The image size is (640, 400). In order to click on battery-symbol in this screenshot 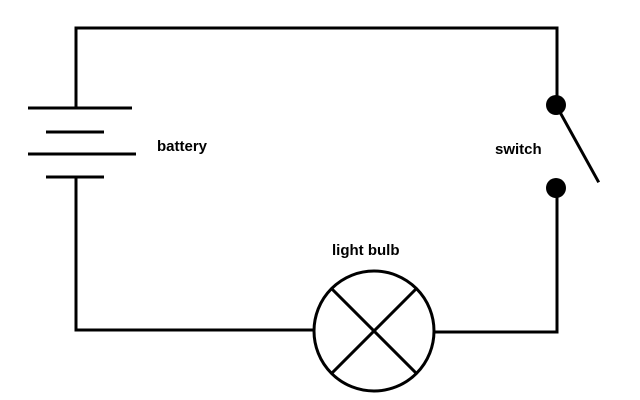, I will do `click(82, 142)`.